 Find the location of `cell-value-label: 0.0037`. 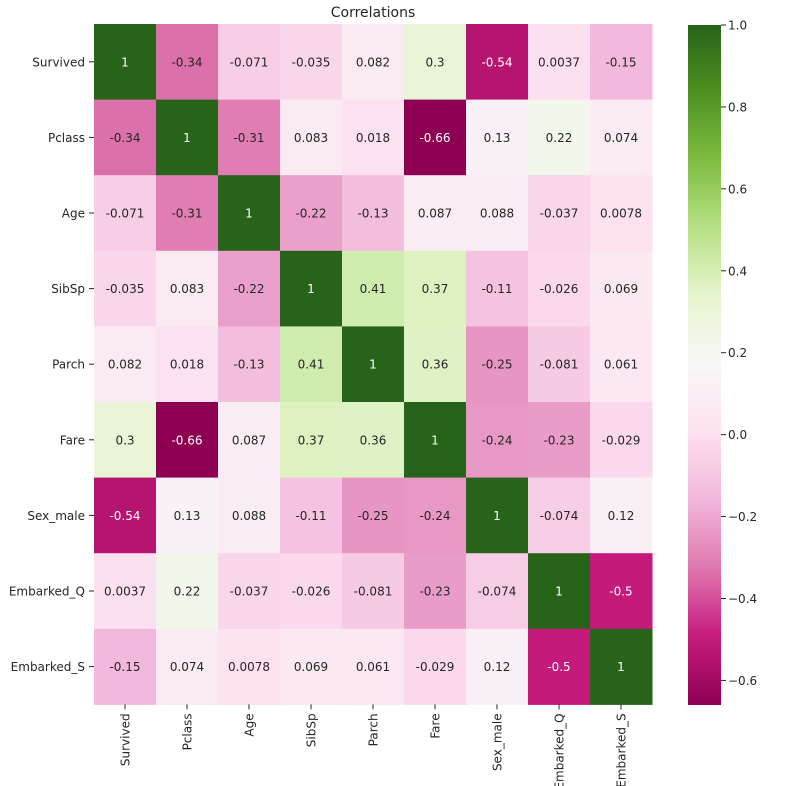

cell-value-label: 0.0037 is located at coordinates (125, 592).